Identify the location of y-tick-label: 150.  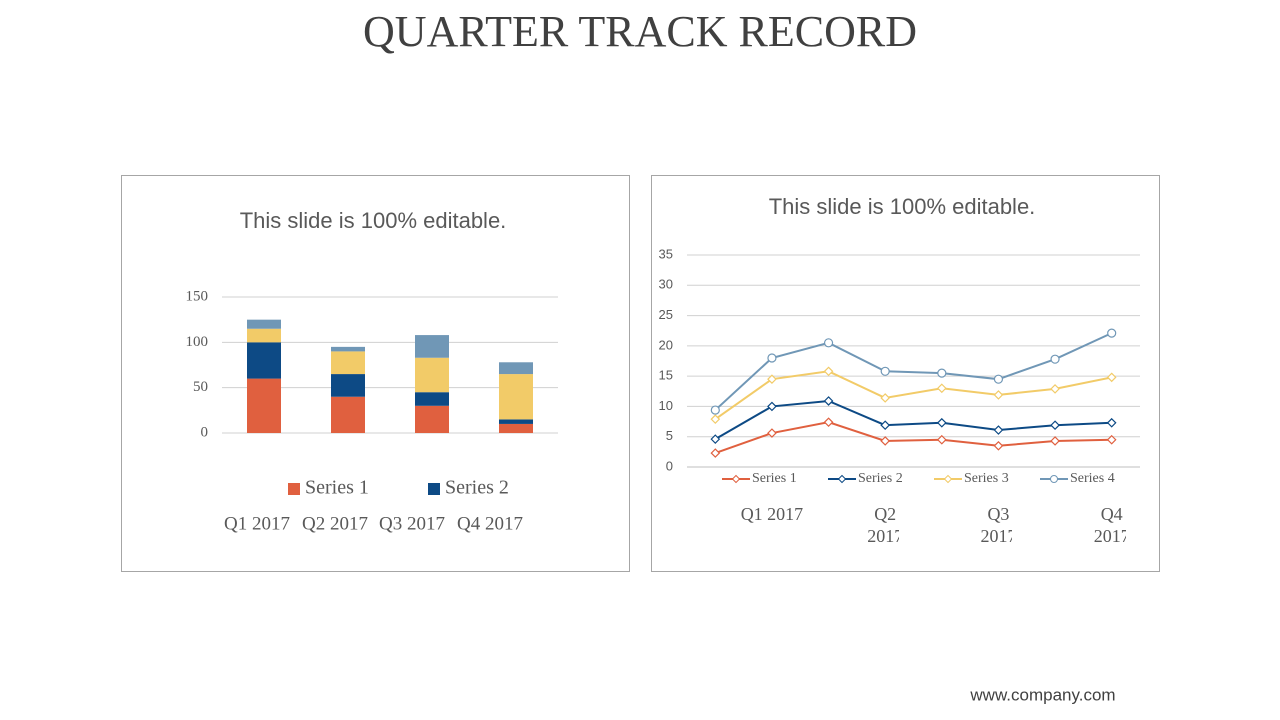
(197, 296).